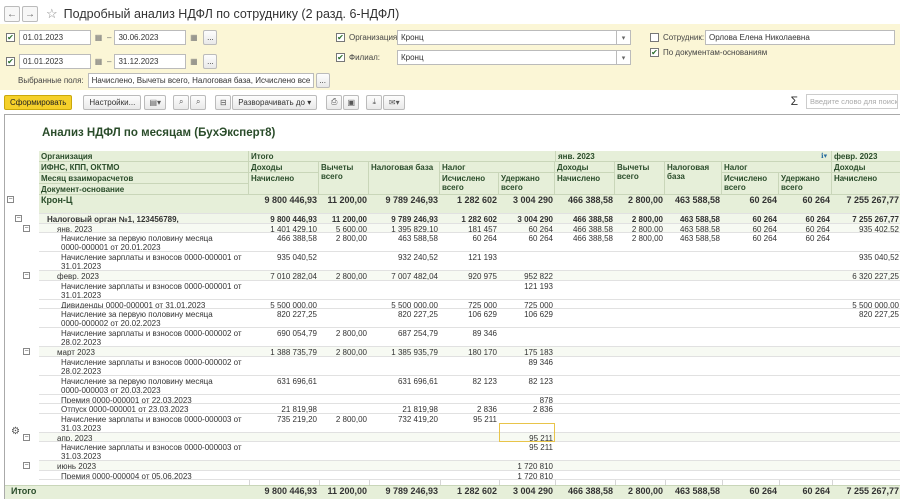 The width and height of the screenshot is (900, 499). I want to click on header-income: Доходы, so click(585, 167).